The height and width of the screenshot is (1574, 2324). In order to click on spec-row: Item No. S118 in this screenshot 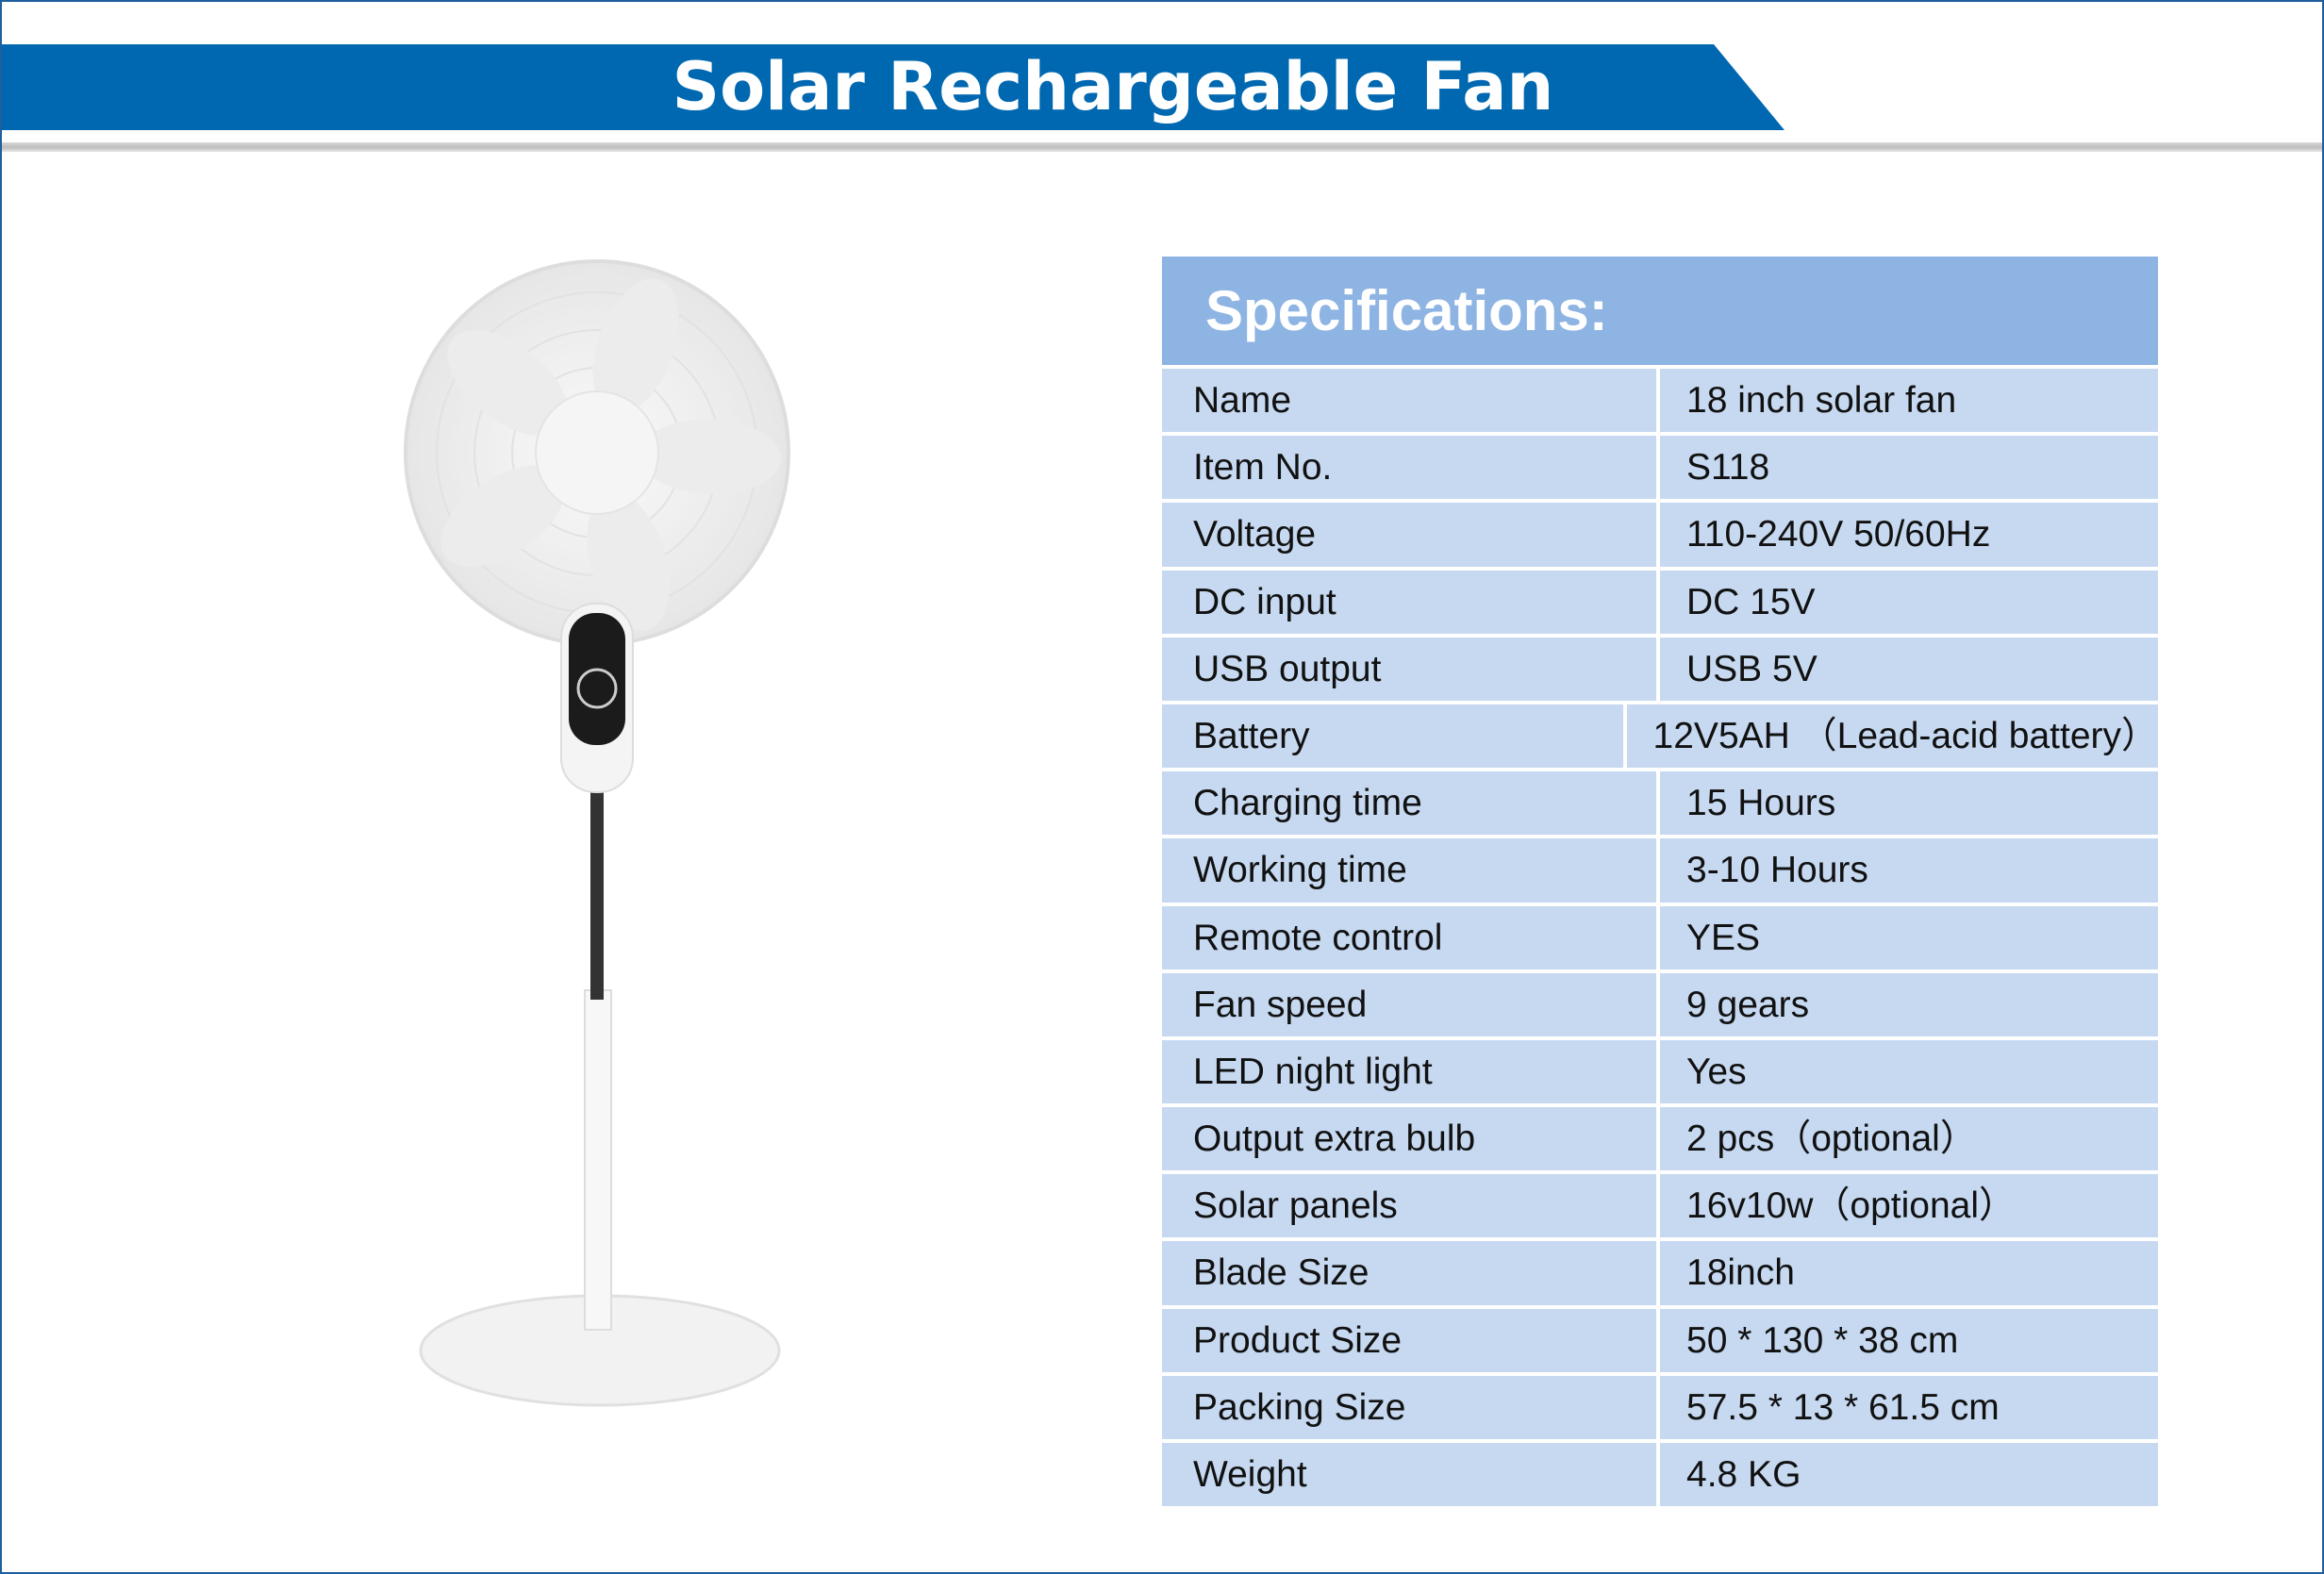, I will do `click(1660, 466)`.